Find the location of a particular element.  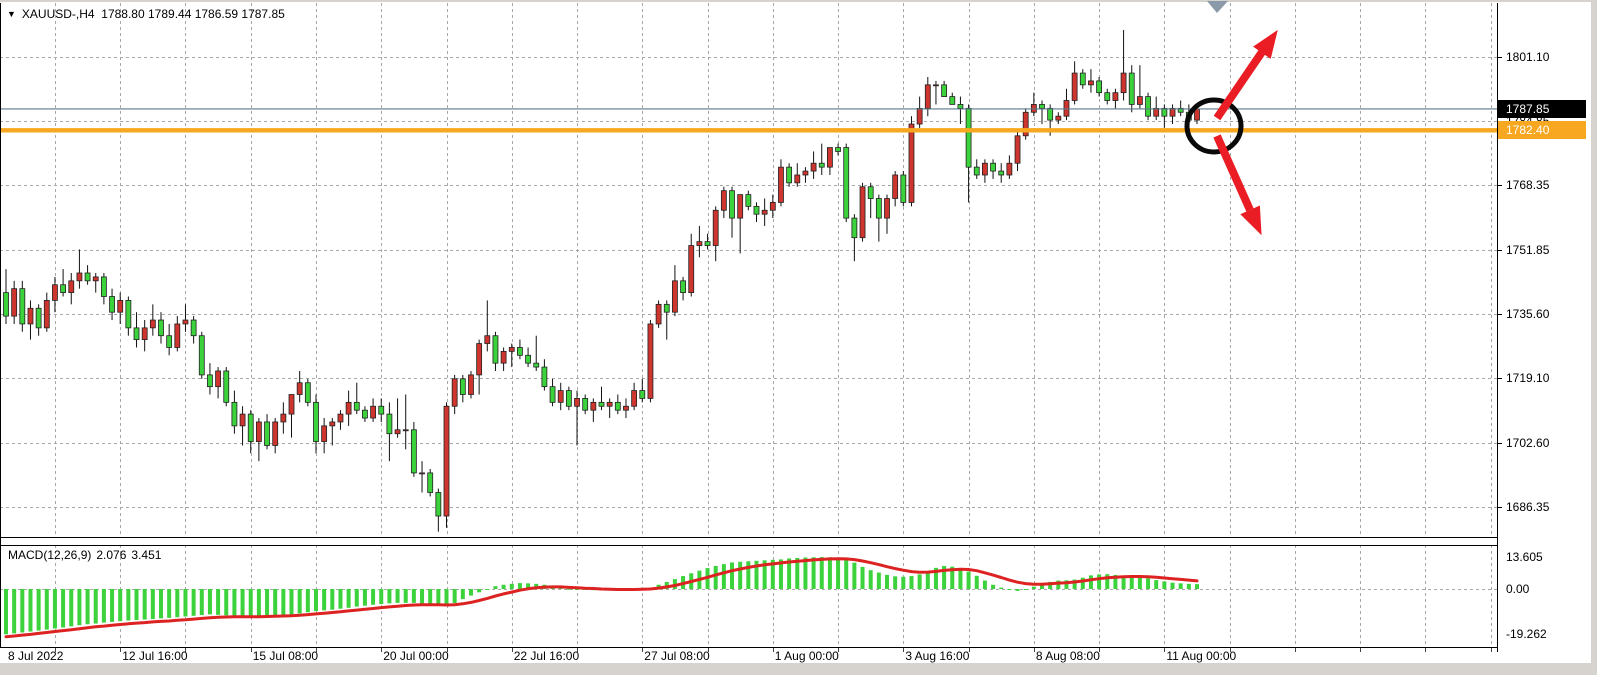

time-axis-label: 12 Jul 16:00 is located at coordinates (155, 656).